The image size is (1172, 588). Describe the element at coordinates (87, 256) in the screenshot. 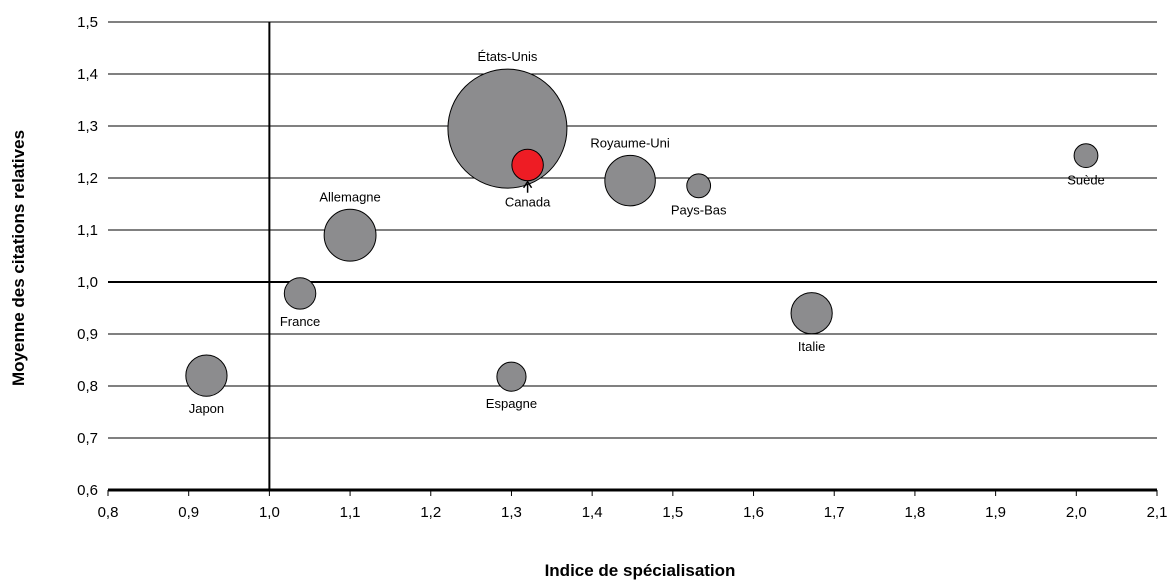

I see `y-axis-ticks: 0,6 0,7 0,8 0,9 1,0 1,1 1,2 1,3 1,4 1,5` at that location.